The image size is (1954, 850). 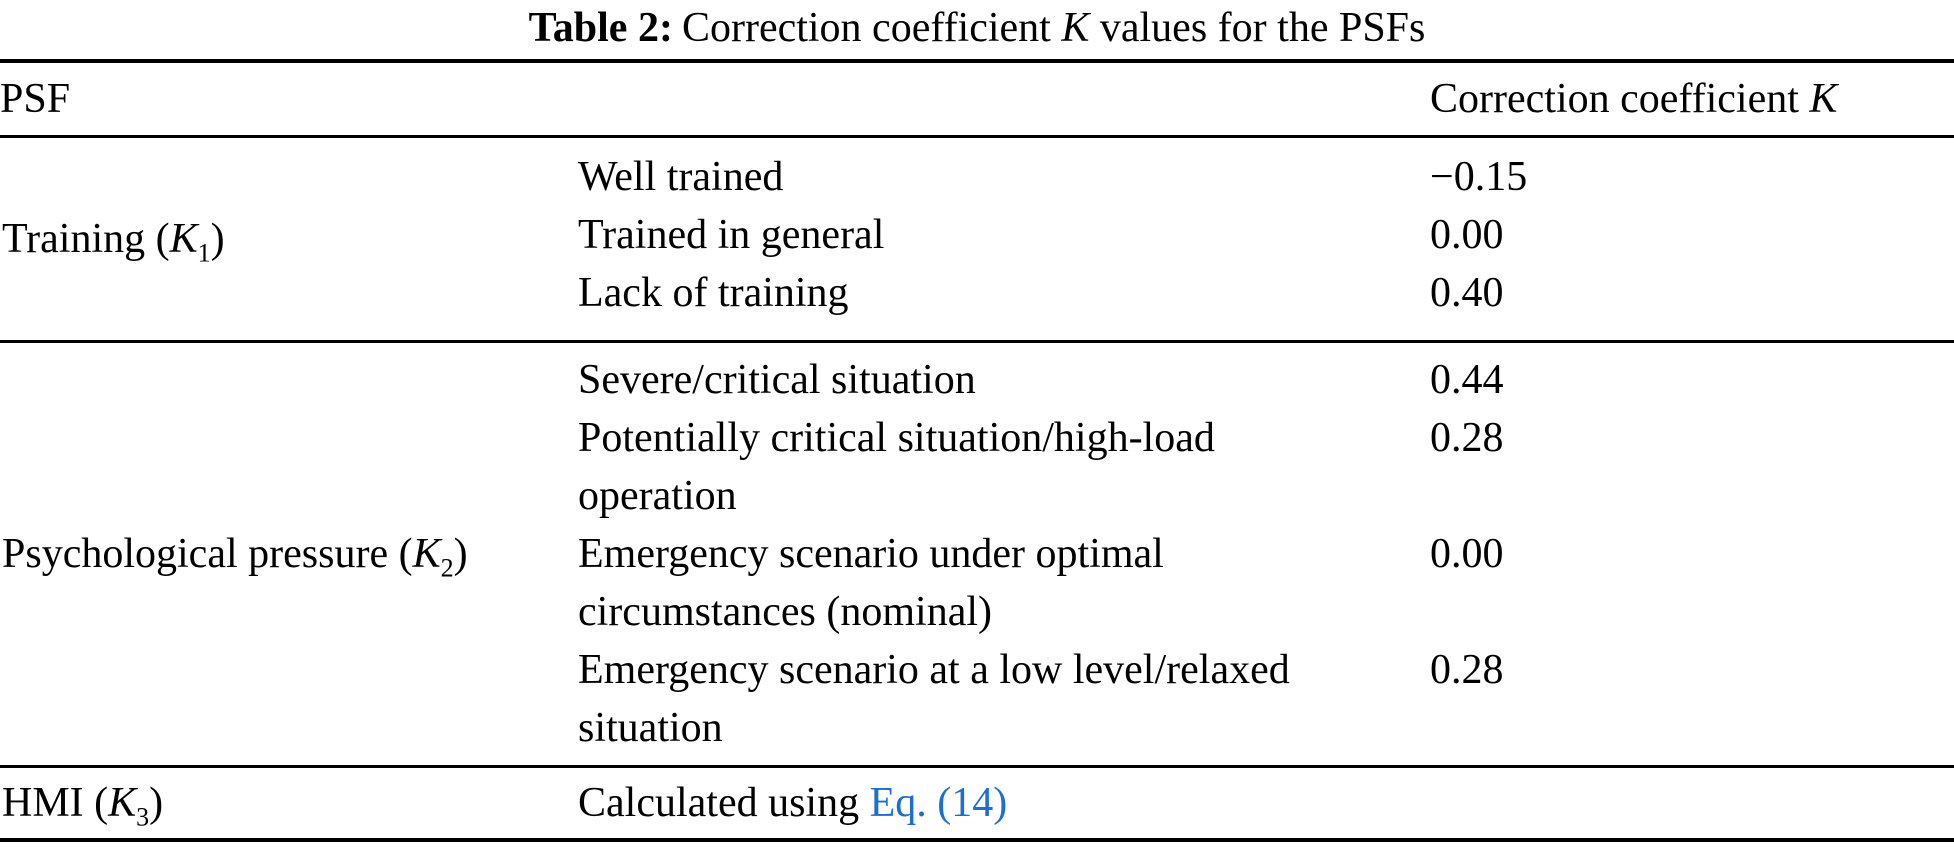 I want to click on condition-text-line2: operation, so click(x=657, y=495).